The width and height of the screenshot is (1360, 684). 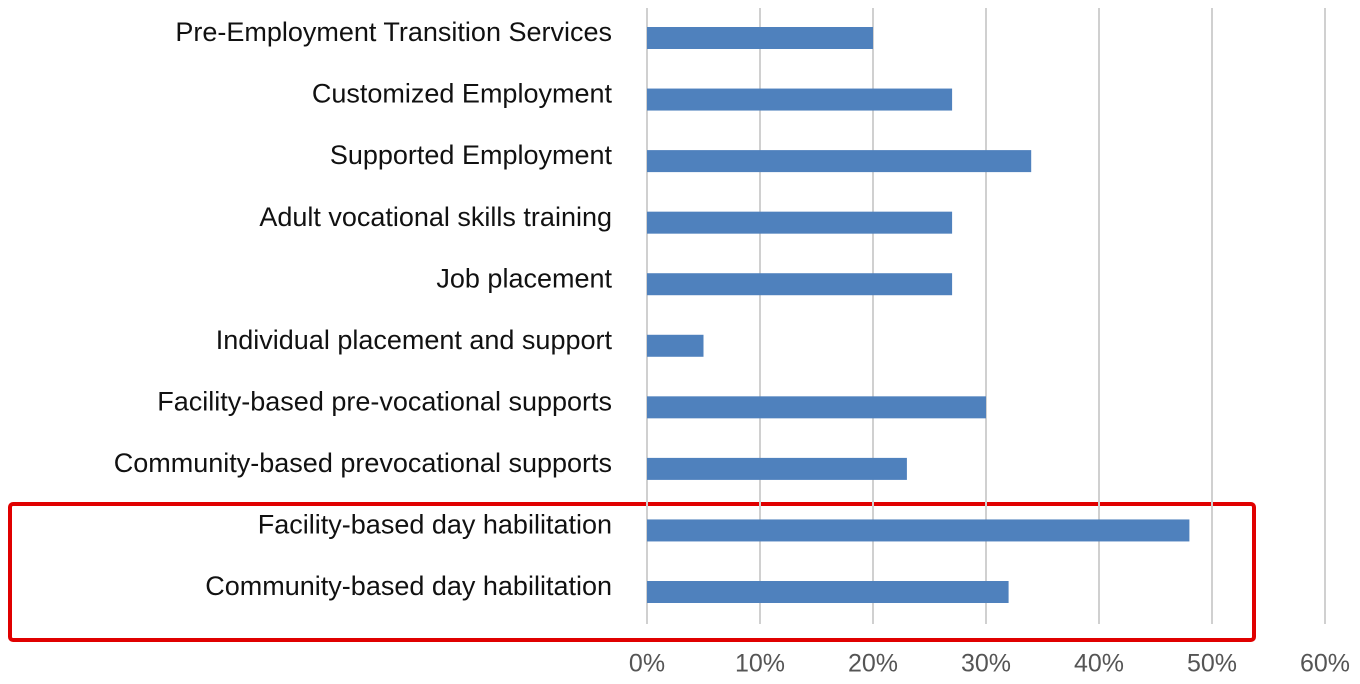 What do you see at coordinates (363, 463) in the screenshot?
I see `y-tick-label: Community-based prevocational supports` at bounding box center [363, 463].